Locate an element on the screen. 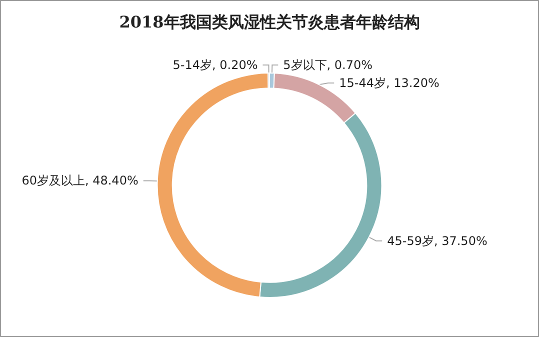 The height and width of the screenshot is (337, 539). slice-label: 45-59岁, 37.50% is located at coordinates (437, 241).